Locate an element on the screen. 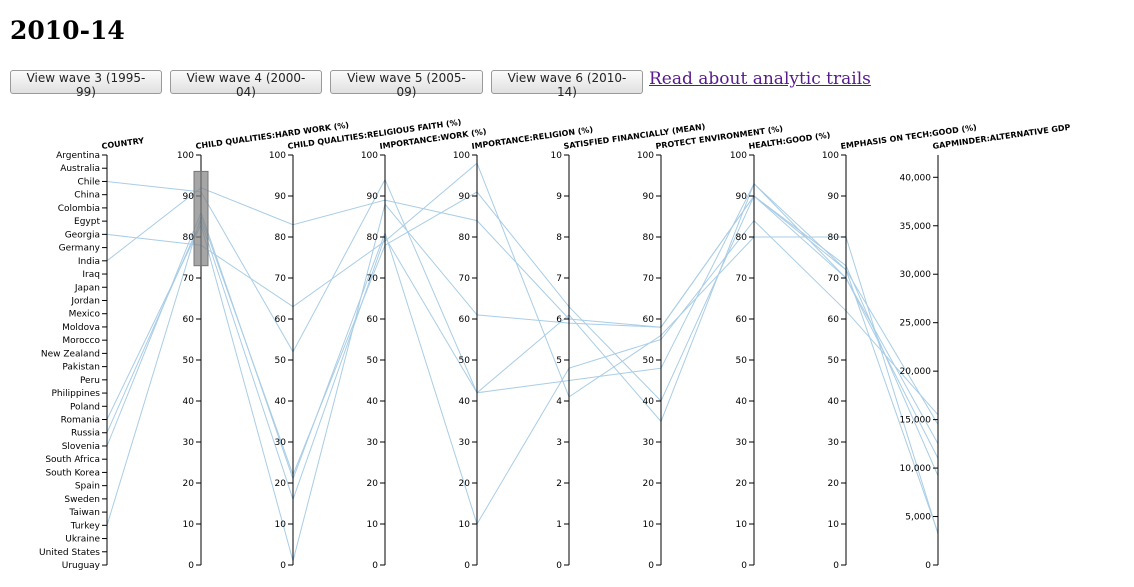 This screenshot has height=587, width=1134. tick-label: 2 is located at coordinates (559, 484).